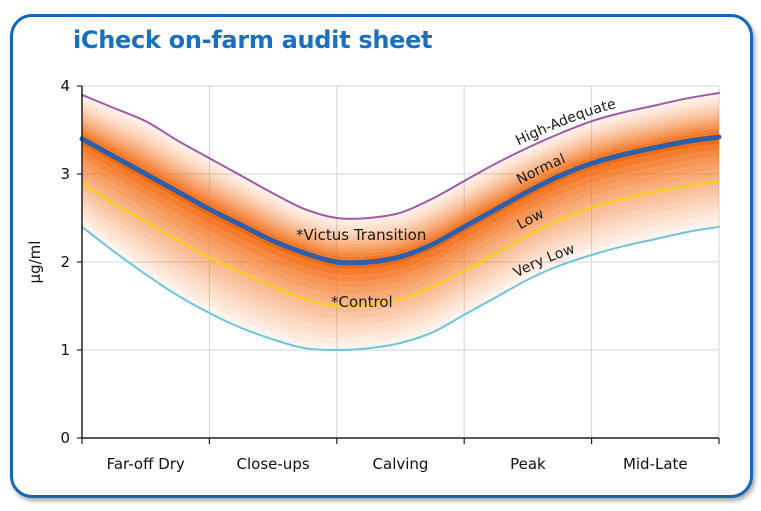 The height and width of the screenshot is (511, 761). I want to click on x-tick-label-far-off-dry: Far-off Dry, so click(146, 464).